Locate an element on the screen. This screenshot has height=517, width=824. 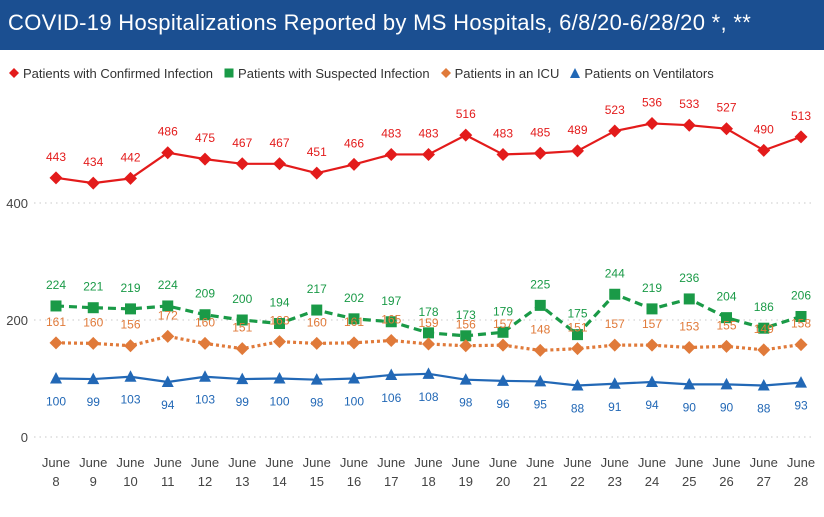
data-label: 483 is located at coordinates (428, 133).